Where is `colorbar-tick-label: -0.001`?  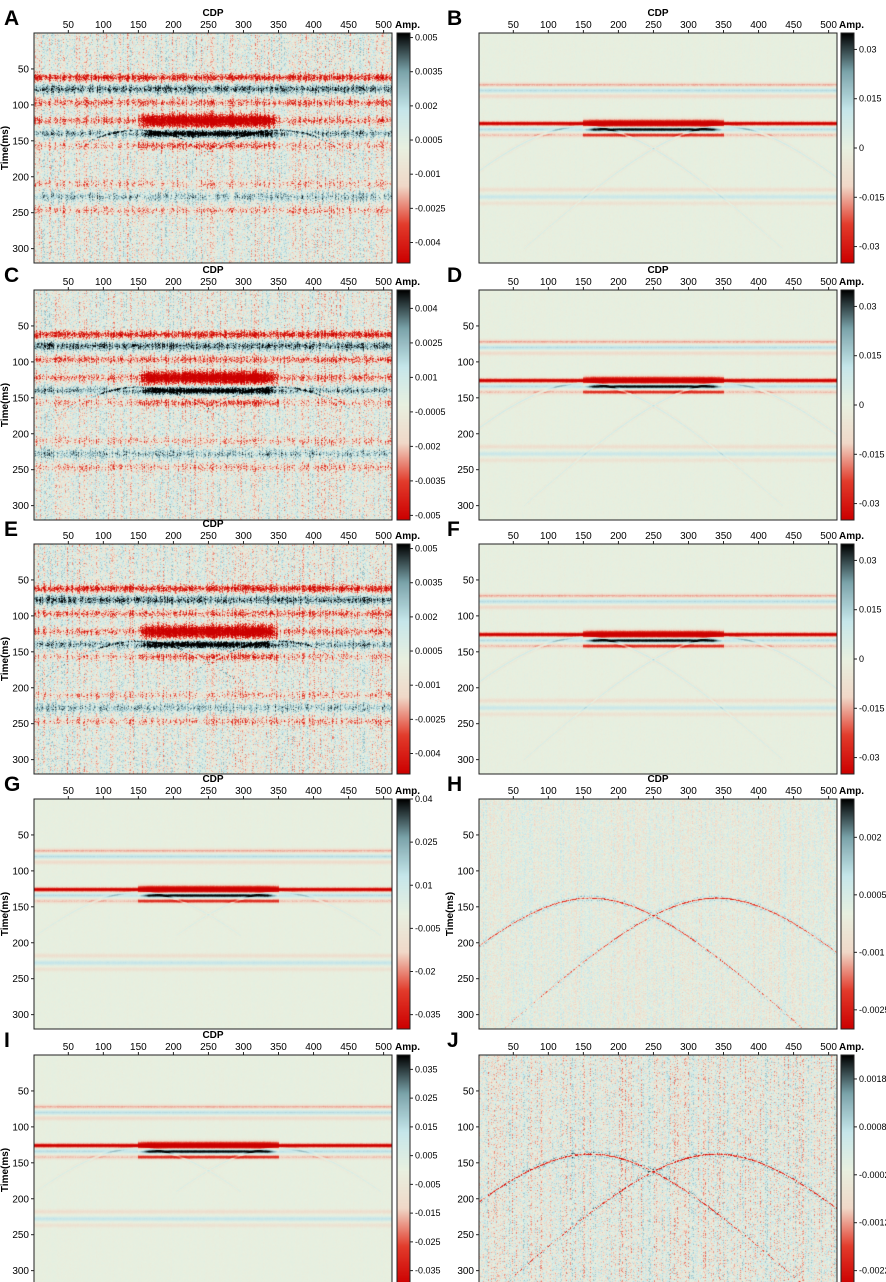
colorbar-tick-label: -0.001 is located at coordinates (428, 174).